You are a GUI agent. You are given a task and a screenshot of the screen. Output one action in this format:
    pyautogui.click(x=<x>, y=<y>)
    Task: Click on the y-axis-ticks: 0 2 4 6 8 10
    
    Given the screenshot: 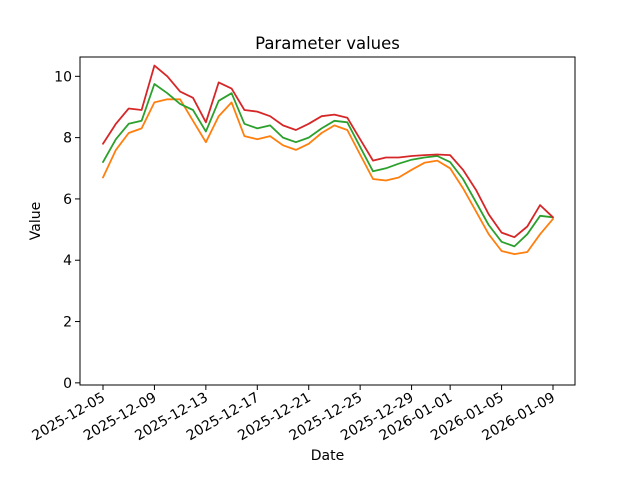 What is the action you would take?
    pyautogui.click(x=67, y=230)
    